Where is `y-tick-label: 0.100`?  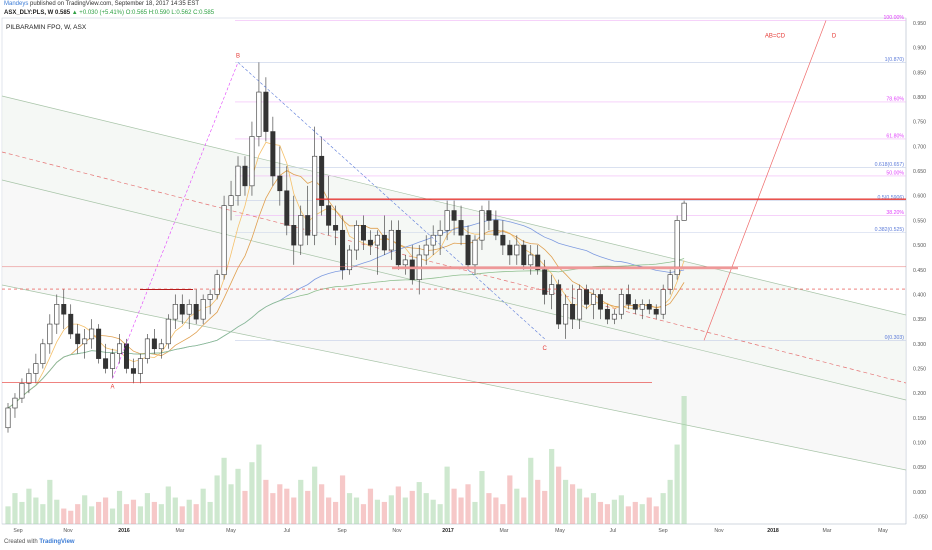 y-tick-label: 0.100 is located at coordinates (919, 444).